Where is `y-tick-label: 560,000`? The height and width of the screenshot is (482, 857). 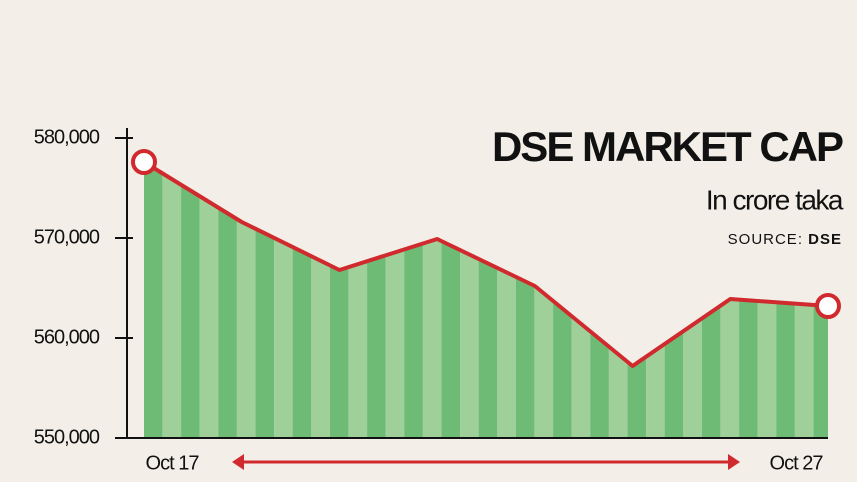
y-tick-label: 560,000 is located at coordinates (67, 337).